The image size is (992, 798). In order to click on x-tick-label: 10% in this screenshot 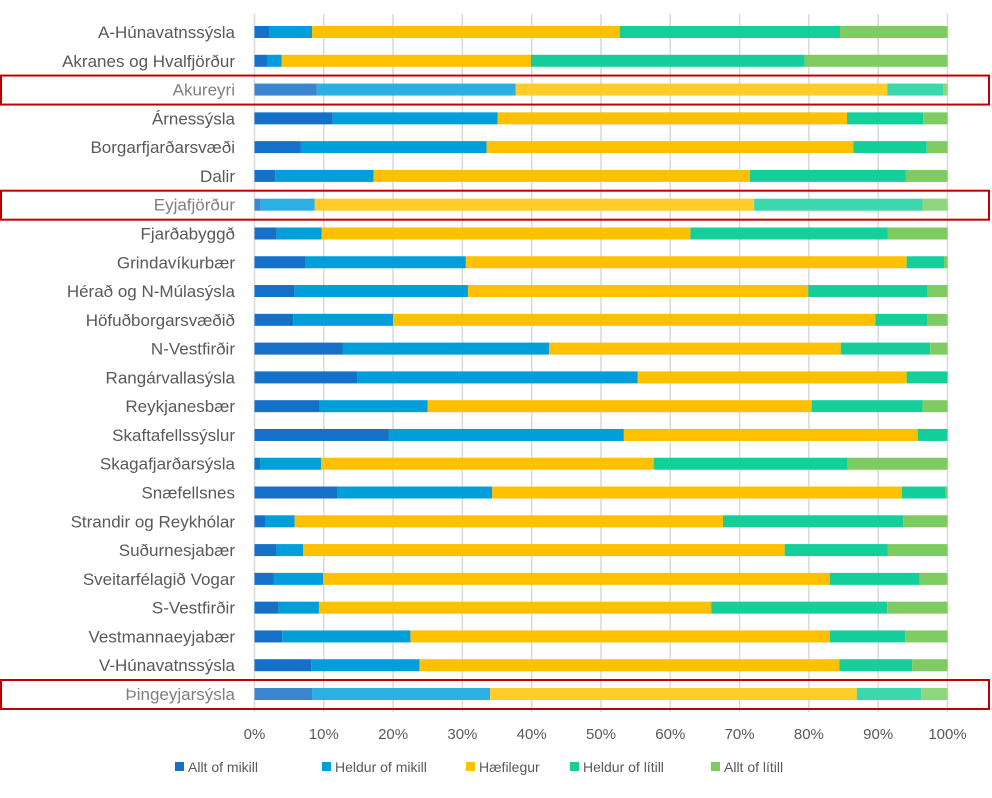, I will do `click(324, 734)`.